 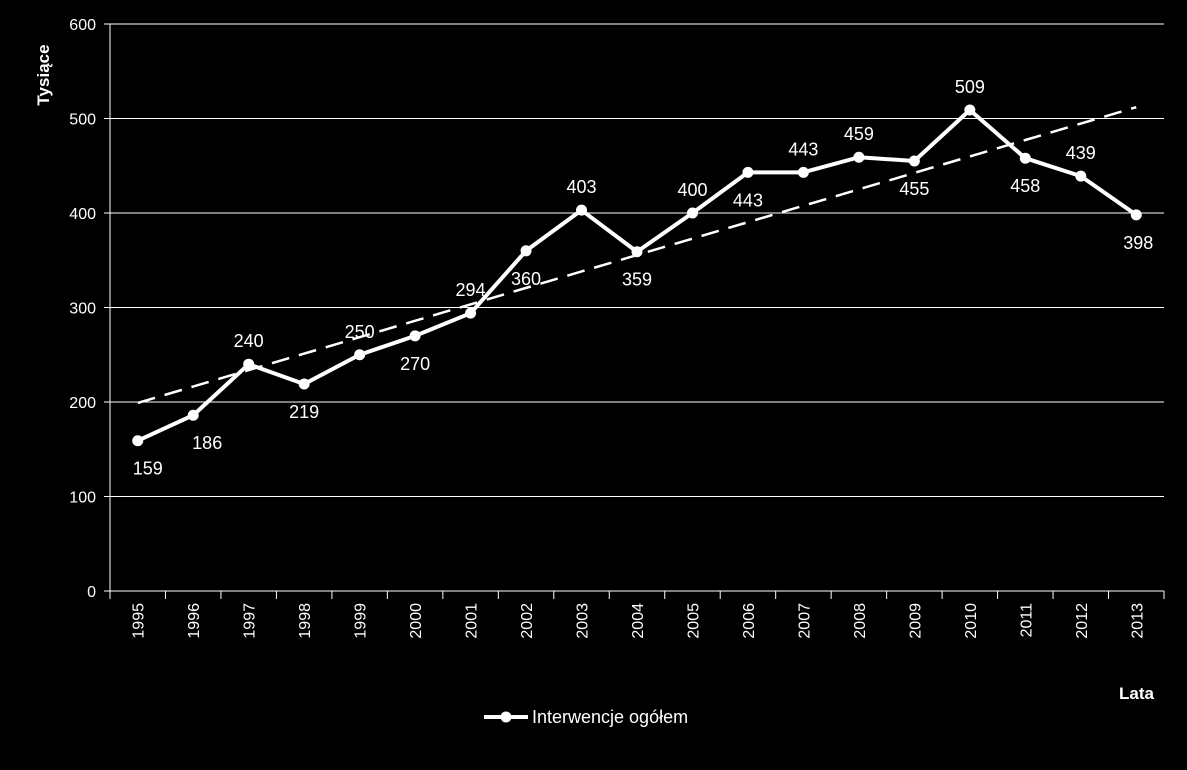 I want to click on data-point-2010, so click(x=970, y=110).